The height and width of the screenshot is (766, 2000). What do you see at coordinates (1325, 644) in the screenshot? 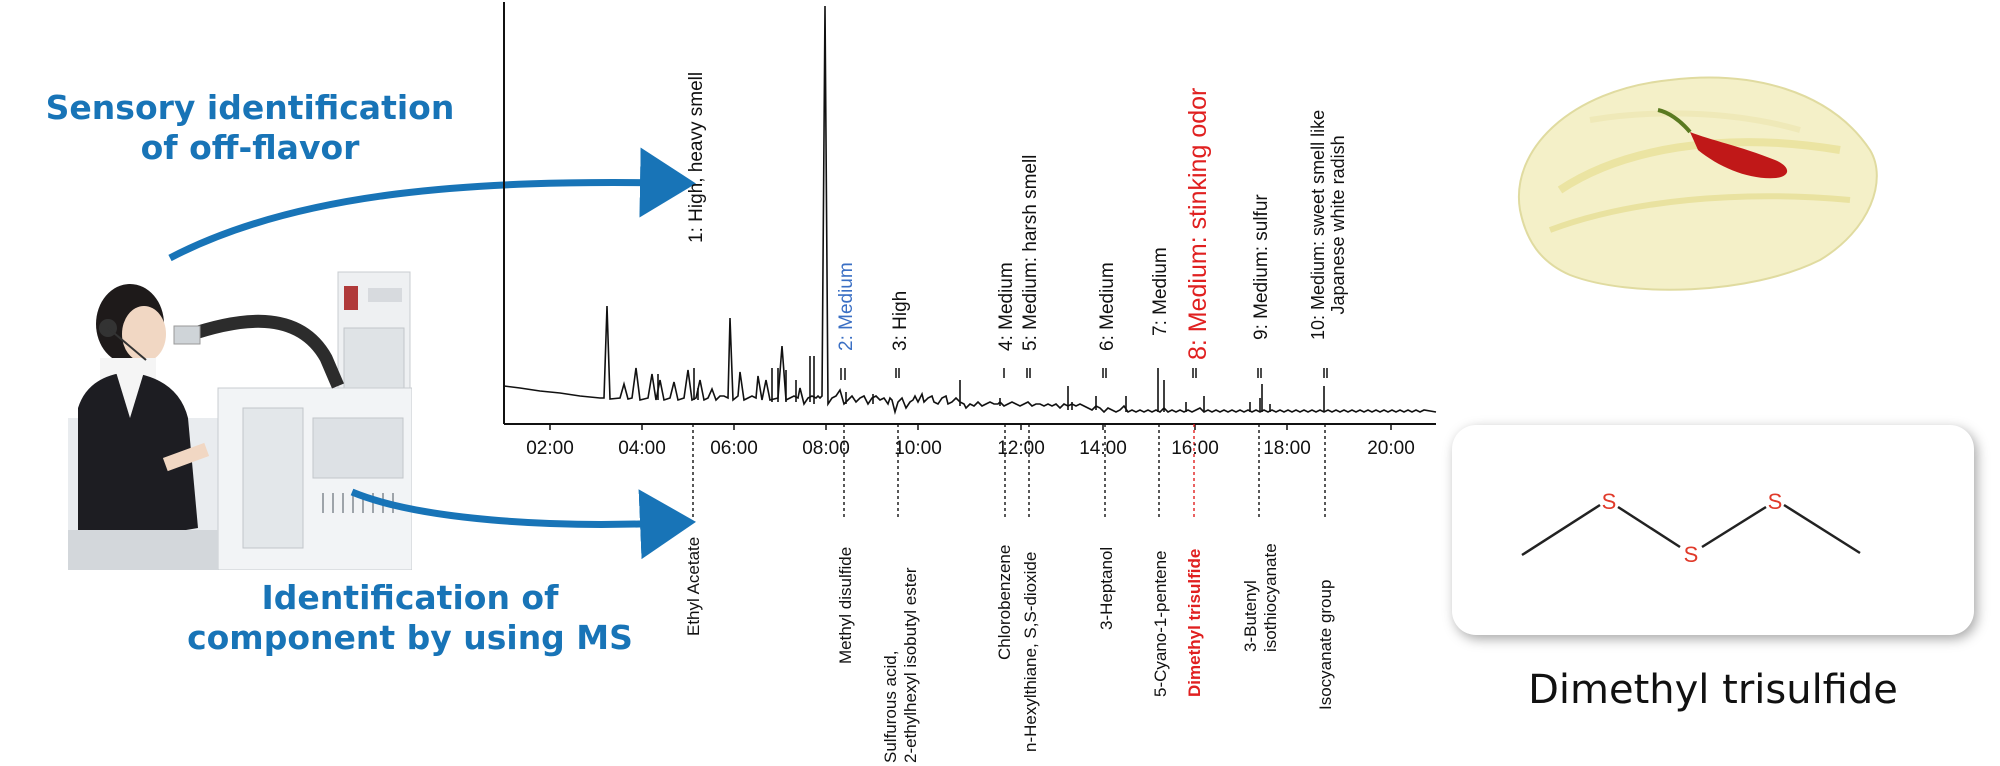
I see `compound-label-10: Isocyanate group` at bounding box center [1325, 644].